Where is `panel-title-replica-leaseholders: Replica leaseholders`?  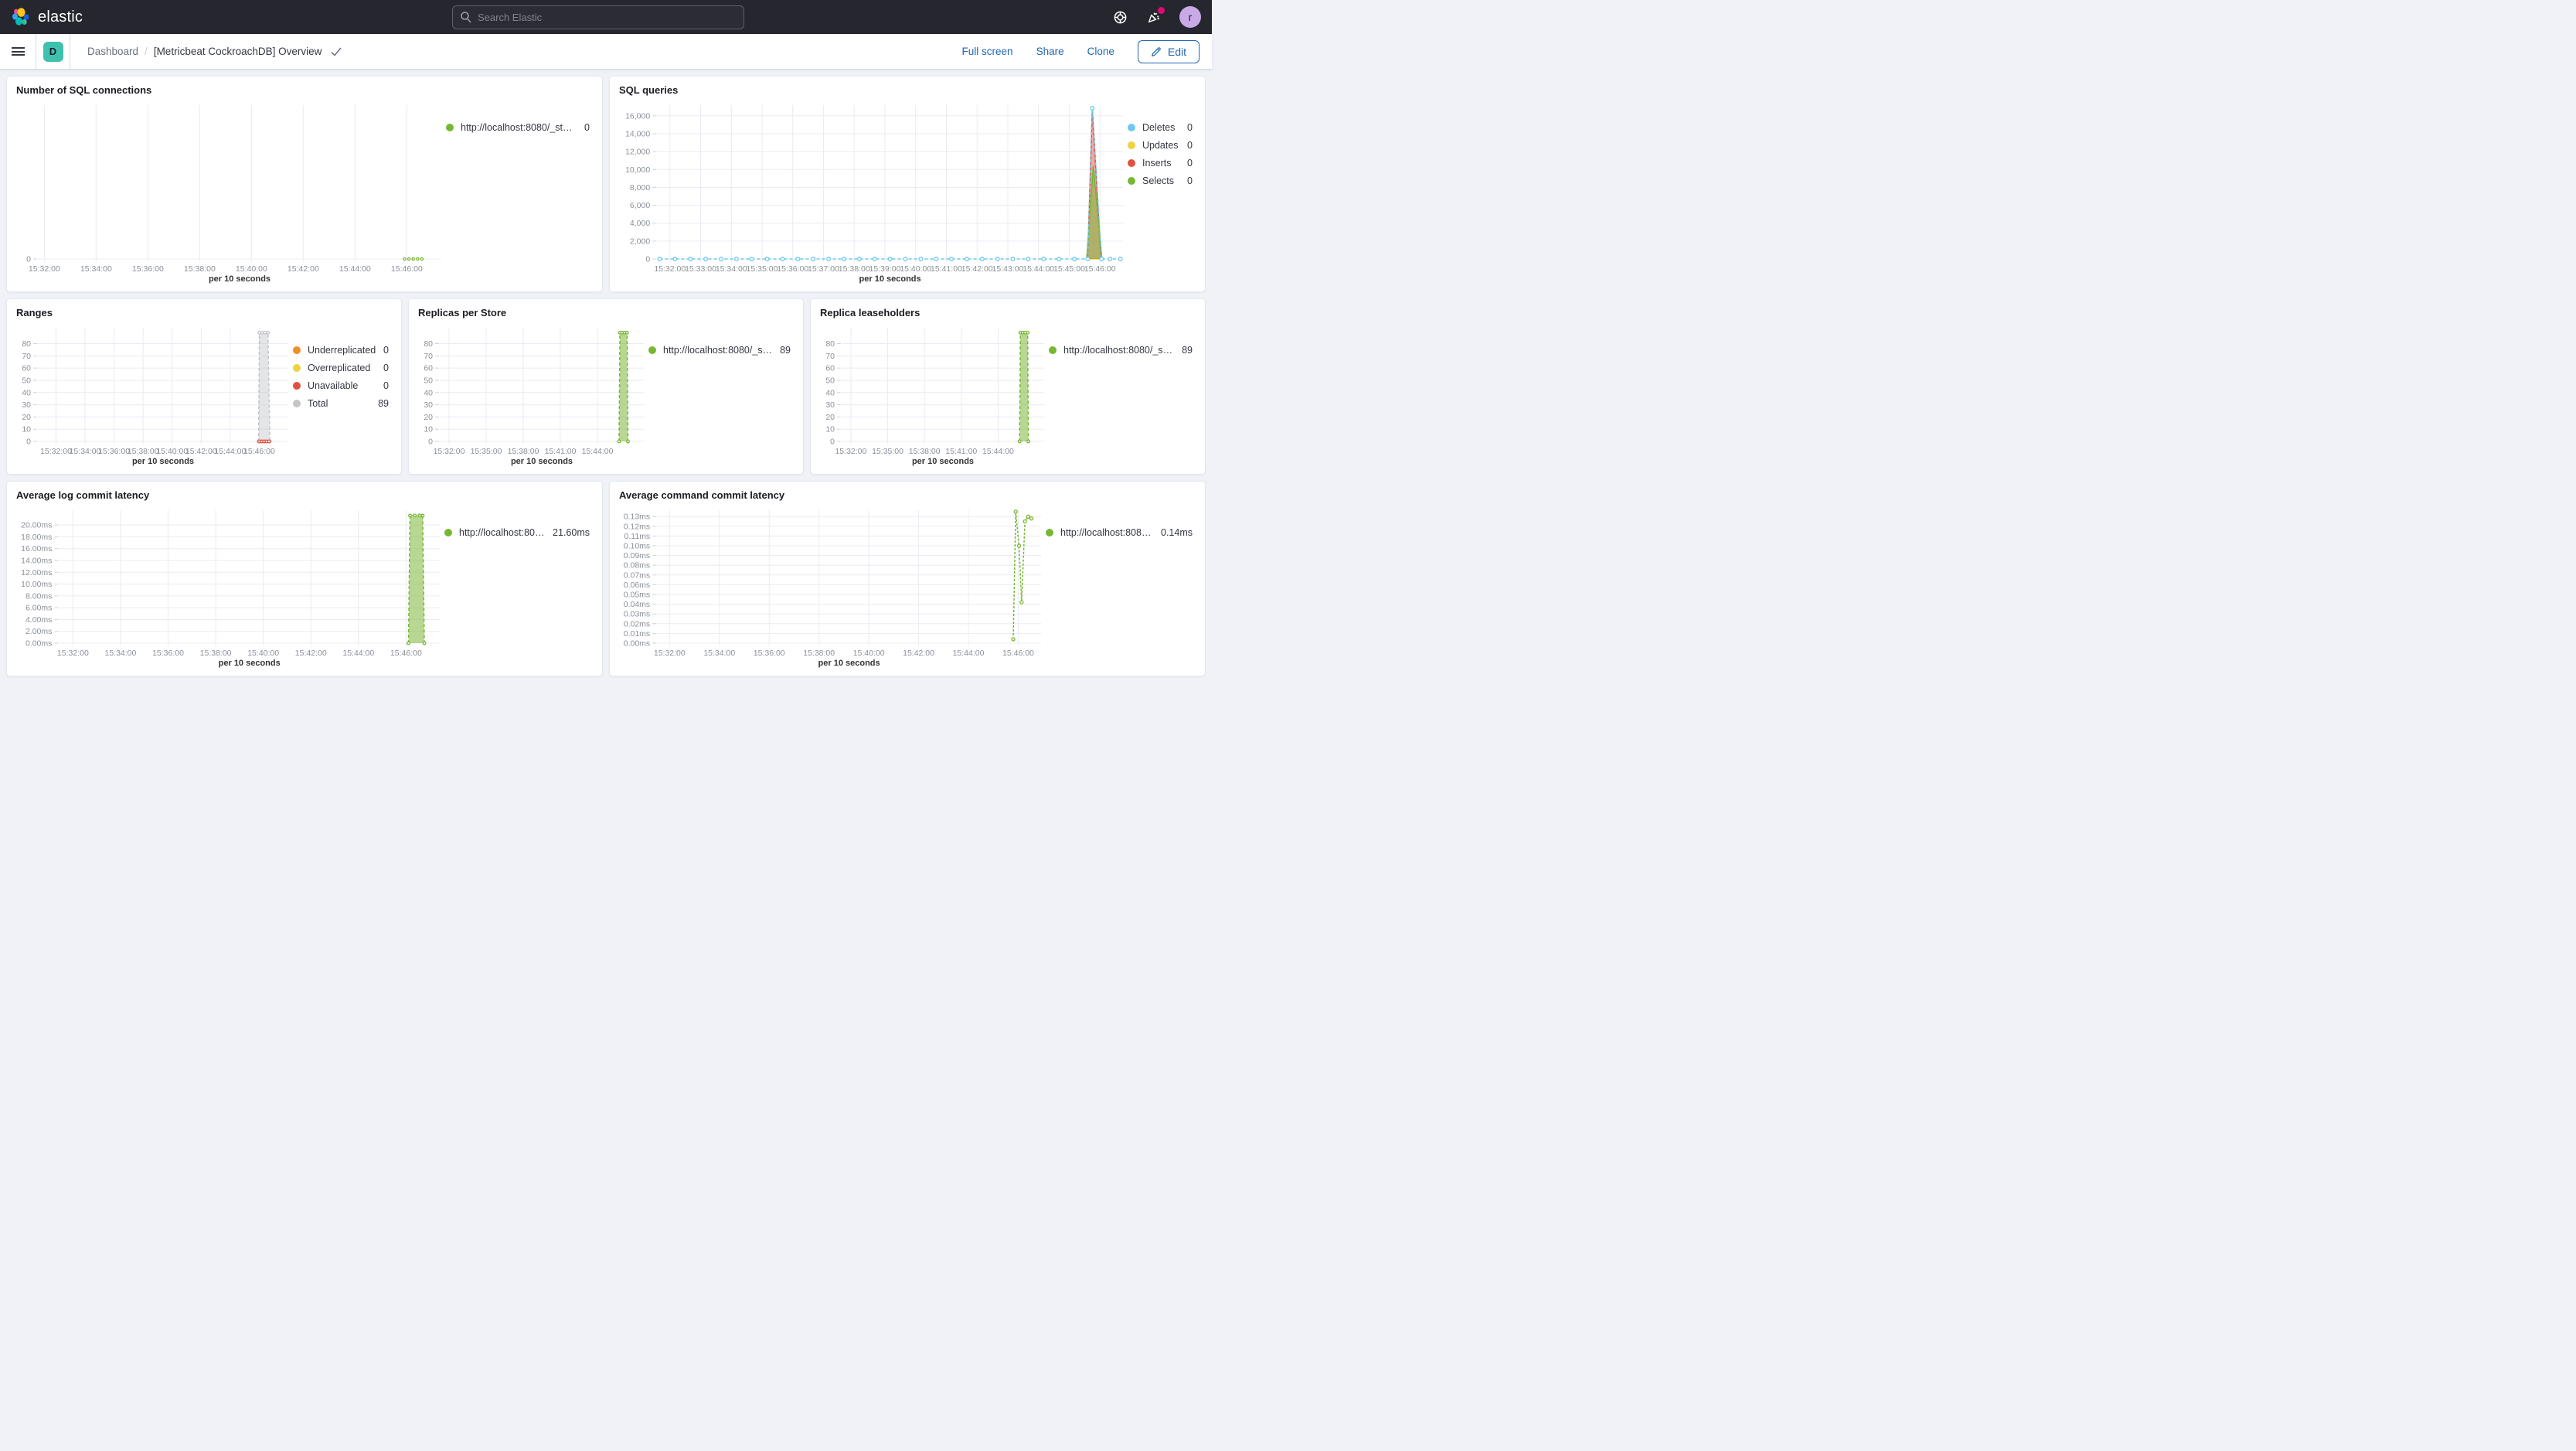
panel-title-replica-leaseholders: Replica leaseholders is located at coordinates (870, 312).